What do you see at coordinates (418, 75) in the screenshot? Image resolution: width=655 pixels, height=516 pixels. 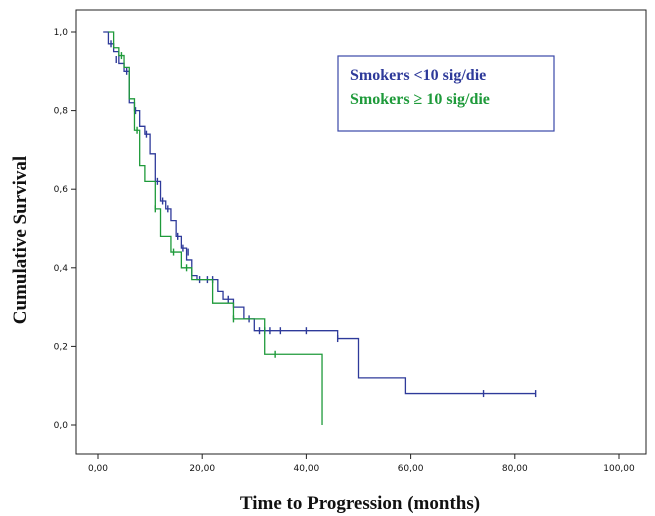 I see `legend-label-series-1: Smokers <10 sig/die` at bounding box center [418, 75].